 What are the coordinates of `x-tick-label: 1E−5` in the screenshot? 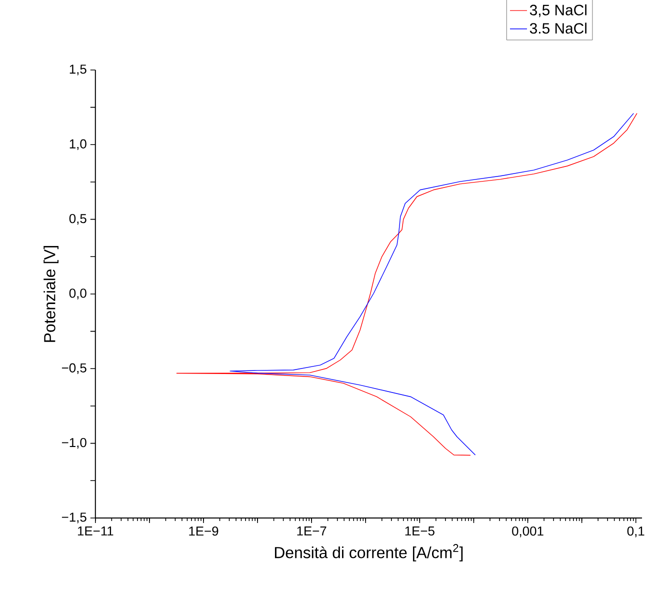 It's located at (419, 531).